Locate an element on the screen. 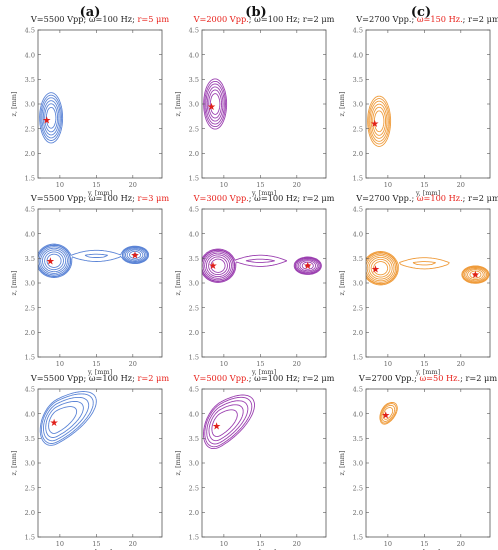 The width and height of the screenshot is (498, 550). title-segment: r=2 μm is located at coordinates (153, 378).